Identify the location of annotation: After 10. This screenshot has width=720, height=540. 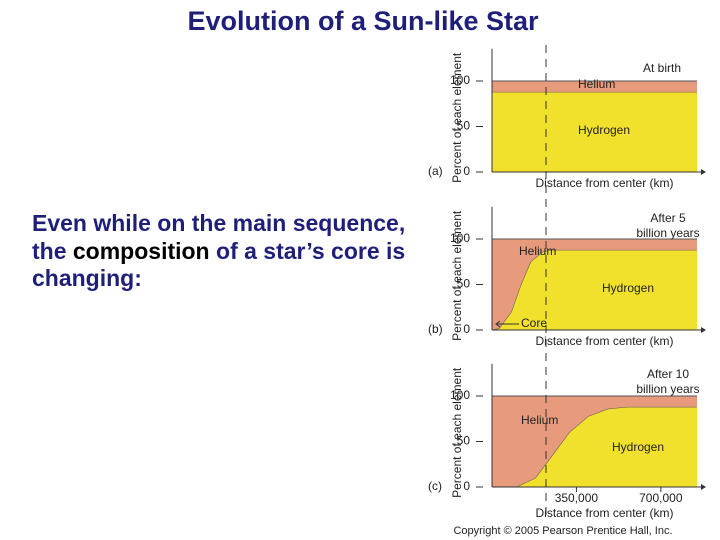
(668, 374).